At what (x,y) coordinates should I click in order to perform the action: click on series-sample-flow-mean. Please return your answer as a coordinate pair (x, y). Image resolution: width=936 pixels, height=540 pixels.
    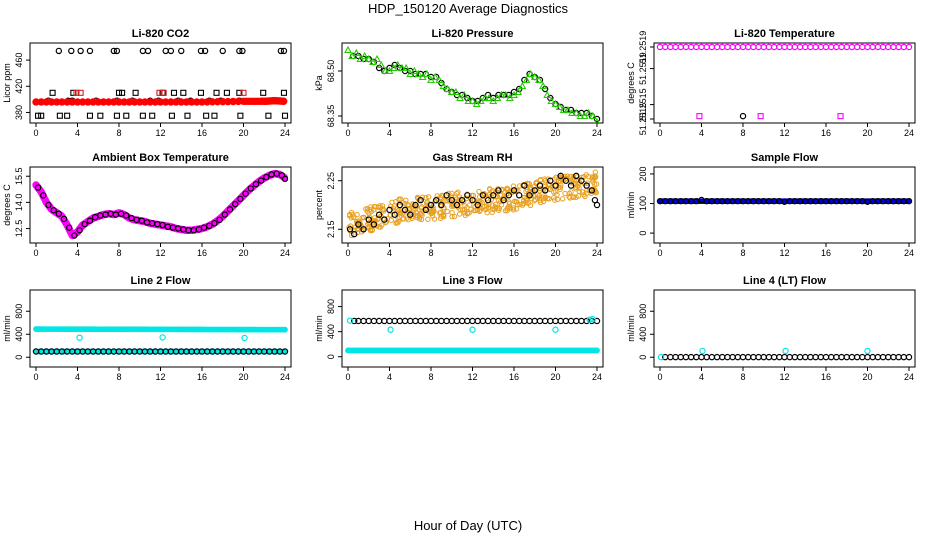
    Looking at the image, I should click on (784, 200).